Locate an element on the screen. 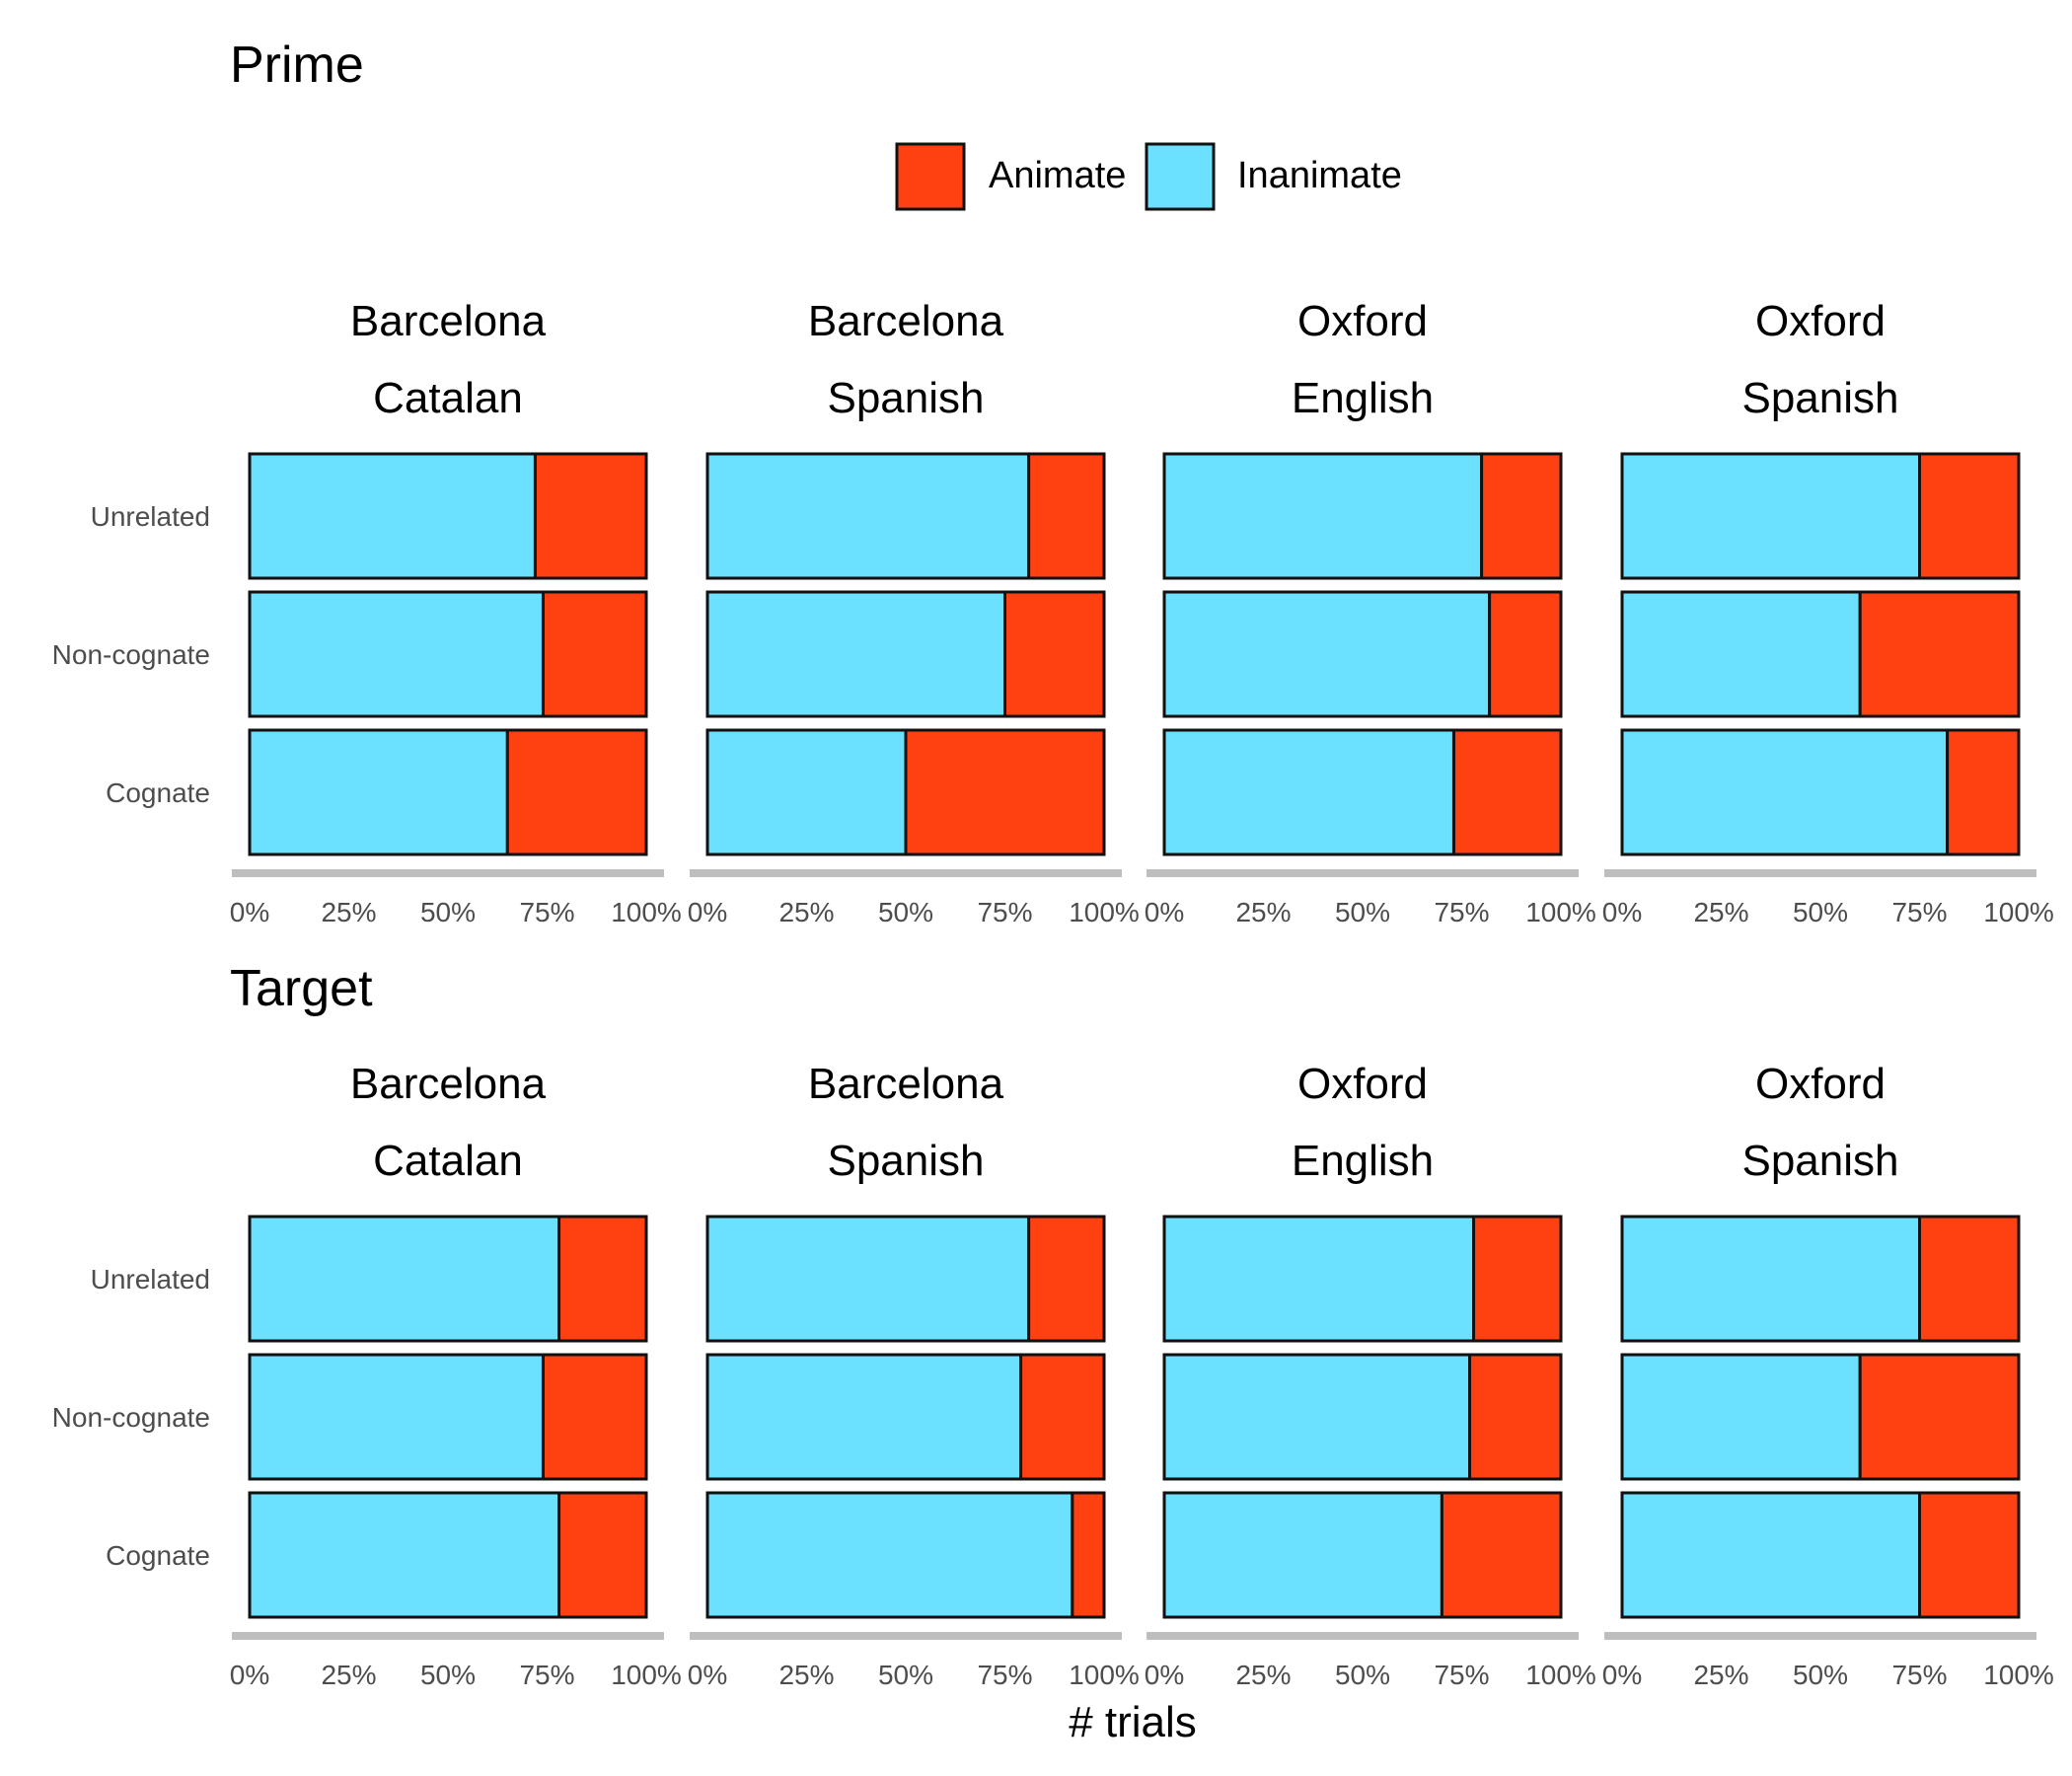  legend-inanimate-label: Inanimate is located at coordinates (1320, 176).